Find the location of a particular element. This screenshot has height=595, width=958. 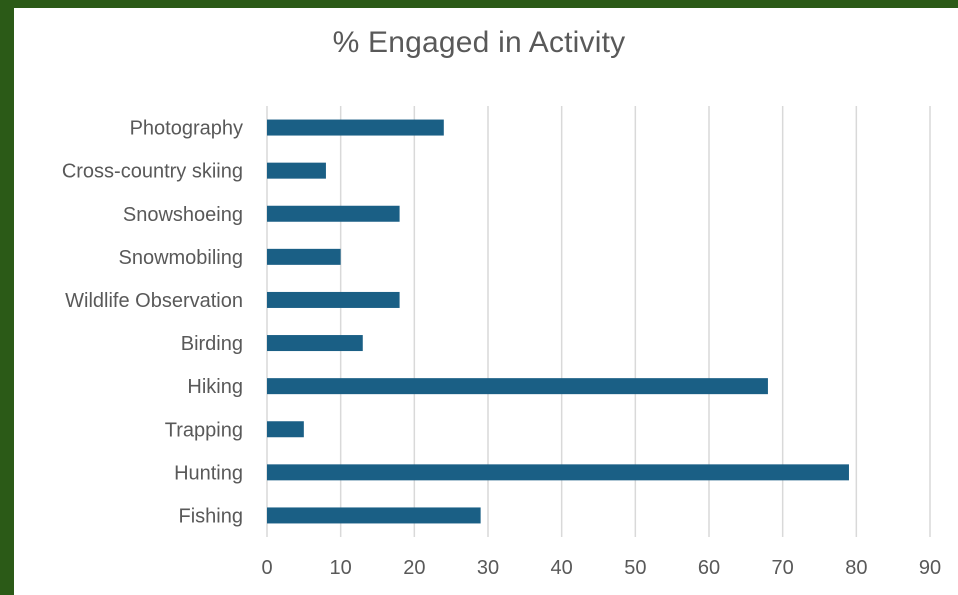

bar-cross-country-skiing is located at coordinates (296, 170).